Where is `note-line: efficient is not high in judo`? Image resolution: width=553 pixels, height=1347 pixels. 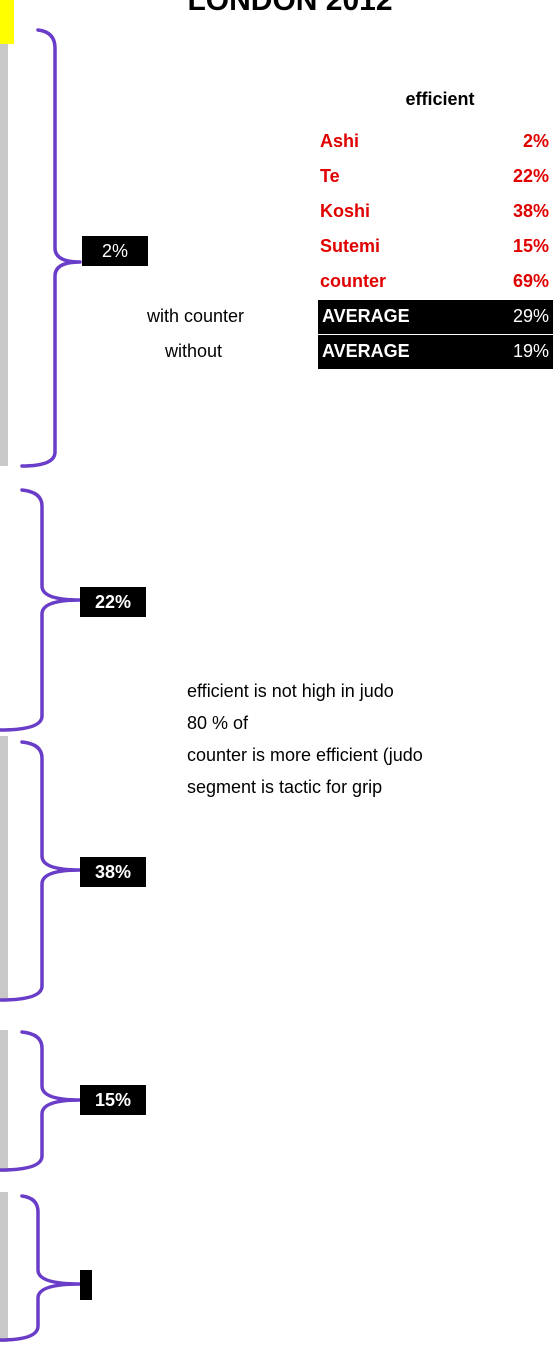
note-line: efficient is not high in judo is located at coordinates (290, 691).